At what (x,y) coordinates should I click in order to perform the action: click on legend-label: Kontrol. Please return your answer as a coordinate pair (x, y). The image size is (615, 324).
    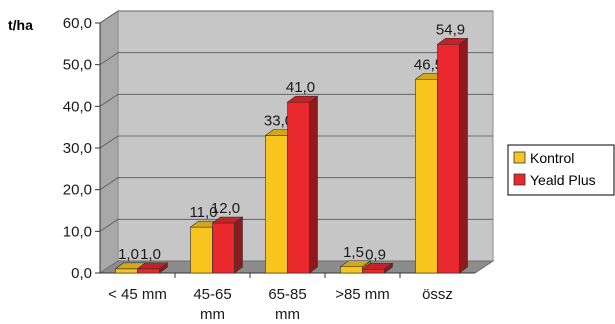
    Looking at the image, I should click on (552, 158).